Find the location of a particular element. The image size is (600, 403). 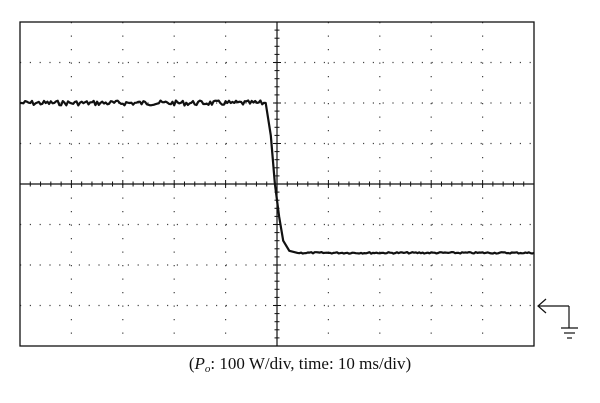

caption-variable: P is located at coordinates (199, 363).